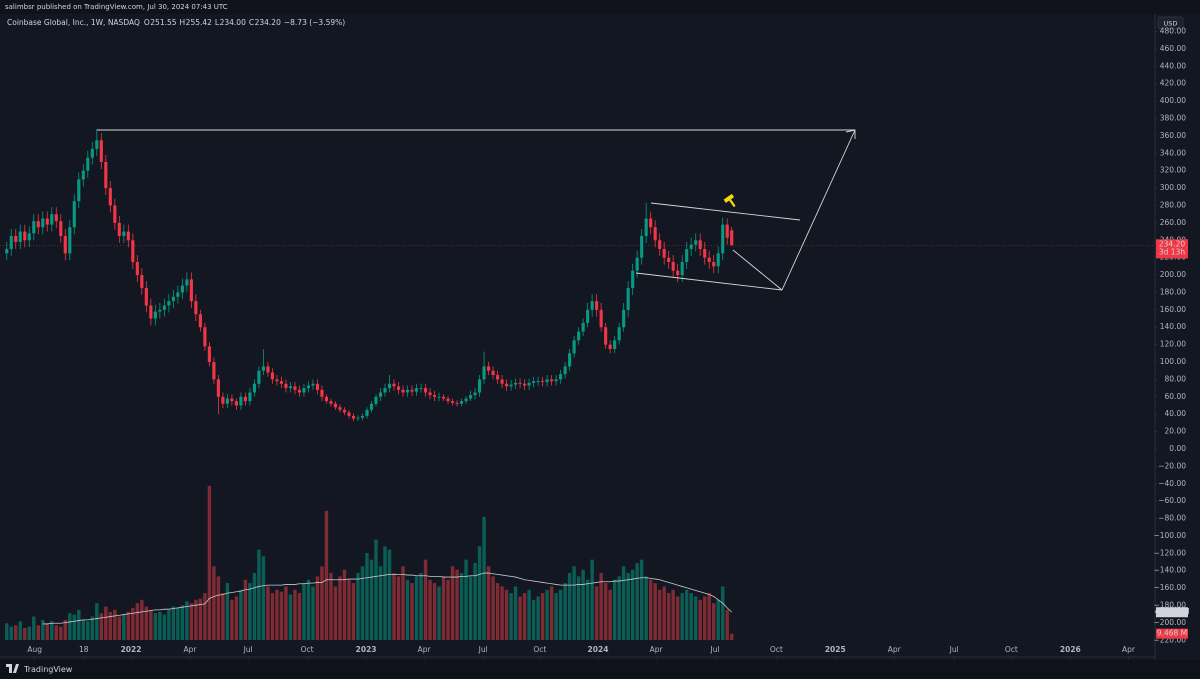  Describe the element at coordinates (199, 22) in the screenshot. I see `legend-value: 255.42` at that location.